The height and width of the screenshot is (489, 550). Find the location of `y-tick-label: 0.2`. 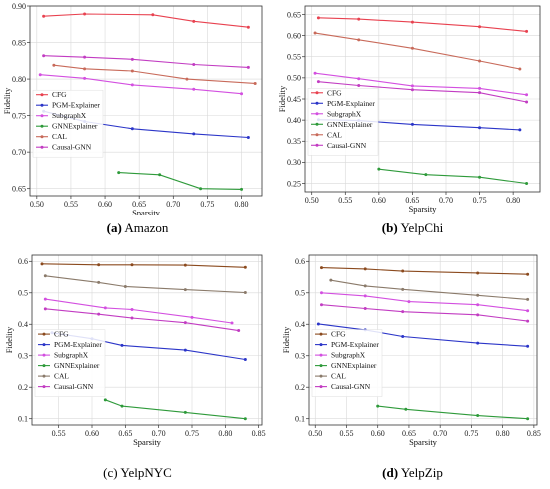

y-tick-label: 0.2 is located at coordinates (23, 387).